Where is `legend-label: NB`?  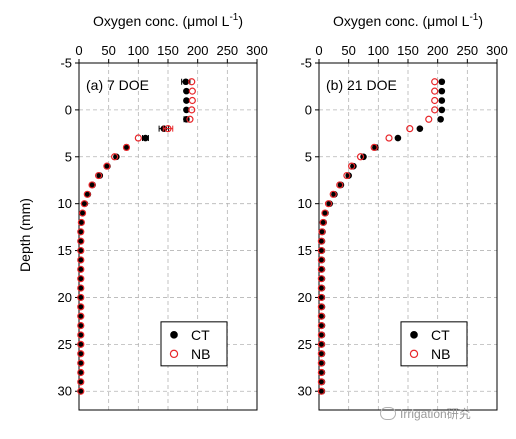
legend-label: NB is located at coordinates (200, 354).